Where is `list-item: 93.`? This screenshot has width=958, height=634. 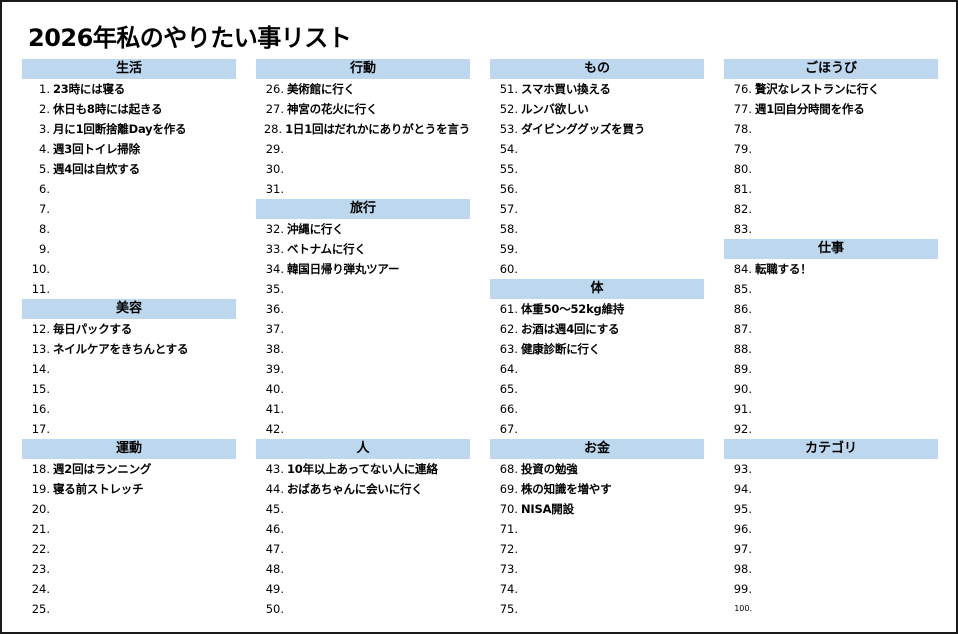 list-item: 93. is located at coordinates (831, 469).